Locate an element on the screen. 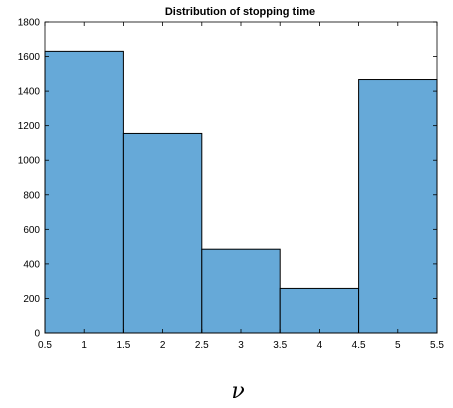 This screenshot has height=408, width=453. x-tick-label: 3 is located at coordinates (241, 345).